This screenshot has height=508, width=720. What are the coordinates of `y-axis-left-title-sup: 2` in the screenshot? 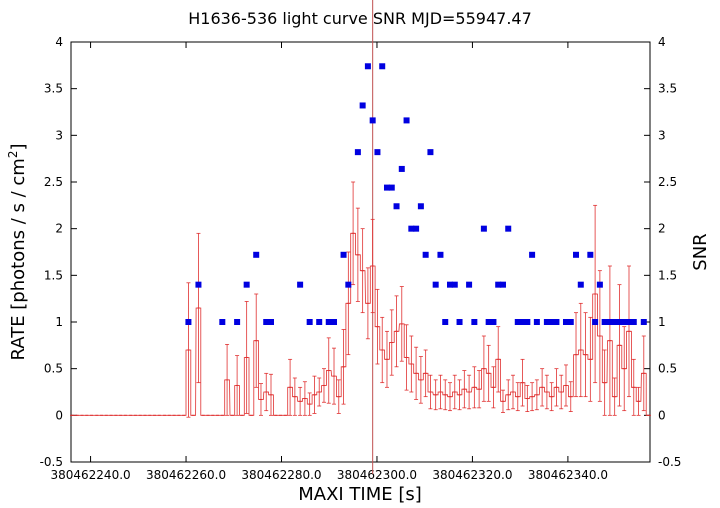 It's located at (13, 155).